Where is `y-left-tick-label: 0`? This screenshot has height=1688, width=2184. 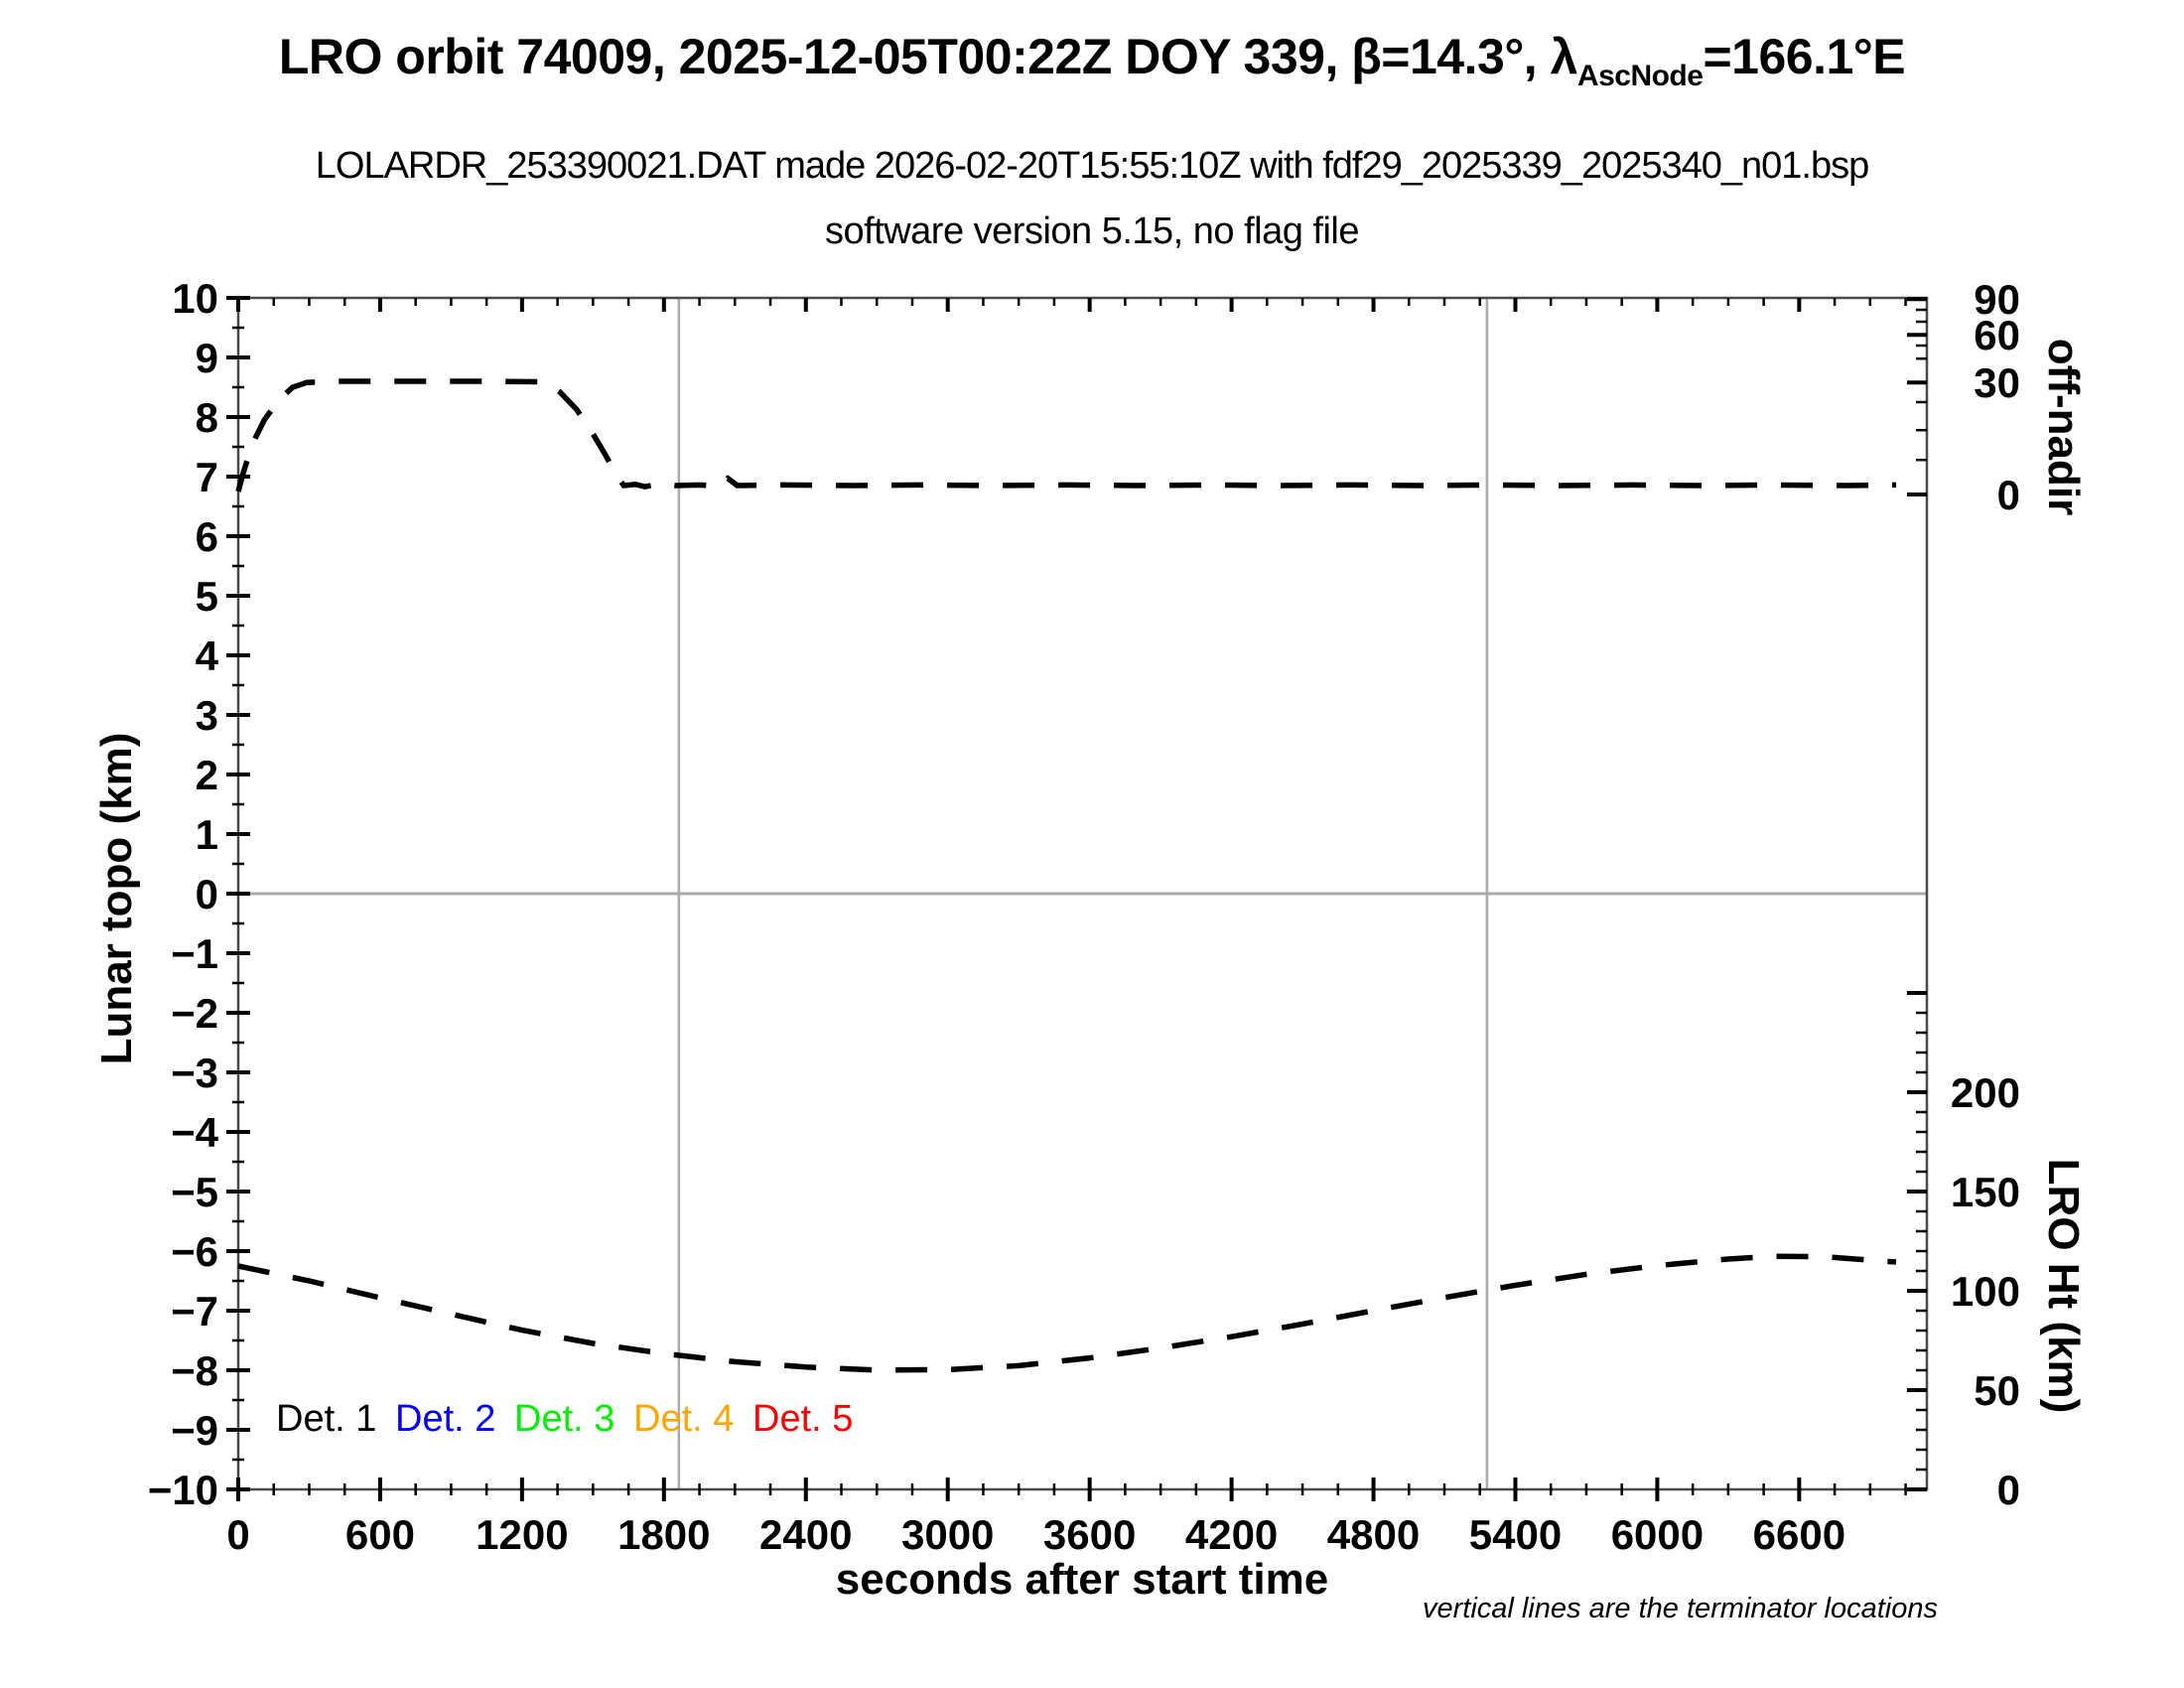 y-left-tick-label: 0 is located at coordinates (207, 894).